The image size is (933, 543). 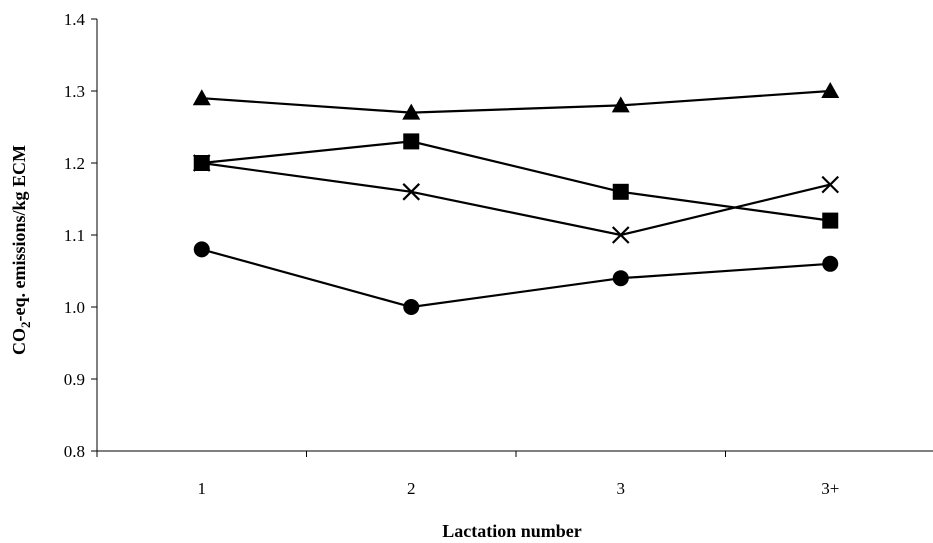 I want to click on series-line-triangle, so click(x=516, y=101).